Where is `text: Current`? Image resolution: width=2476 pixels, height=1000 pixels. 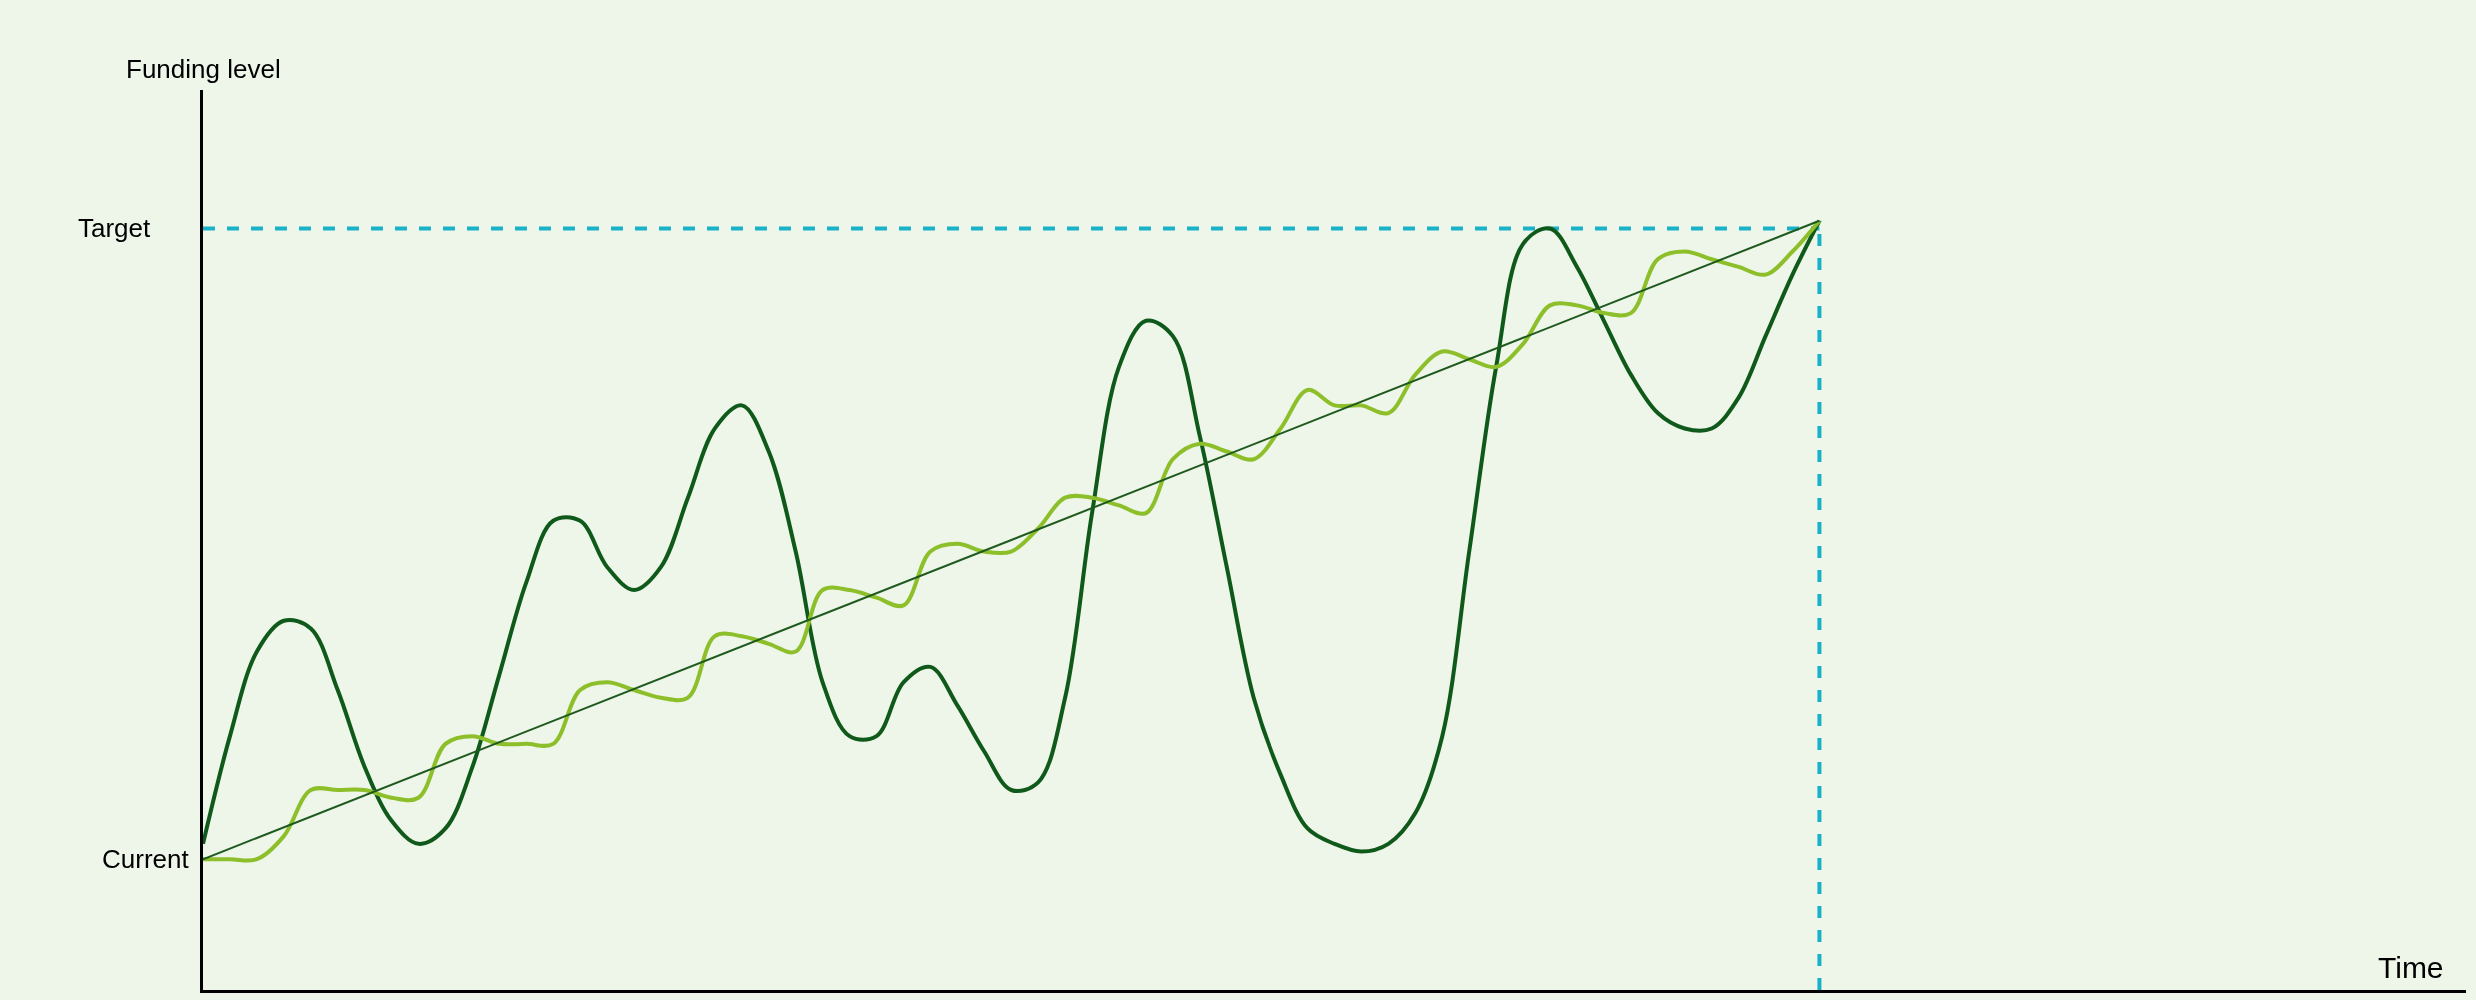 text: Current is located at coordinates (146, 859).